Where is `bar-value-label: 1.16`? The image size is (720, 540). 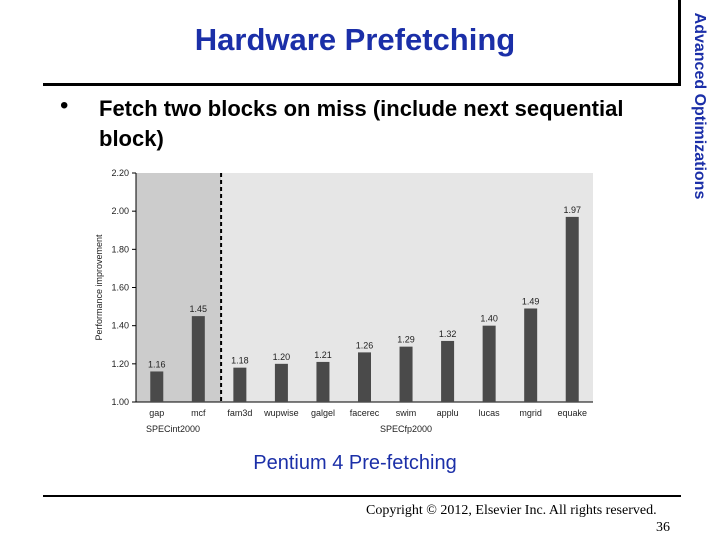 bar-value-label: 1.16 is located at coordinates (157, 364).